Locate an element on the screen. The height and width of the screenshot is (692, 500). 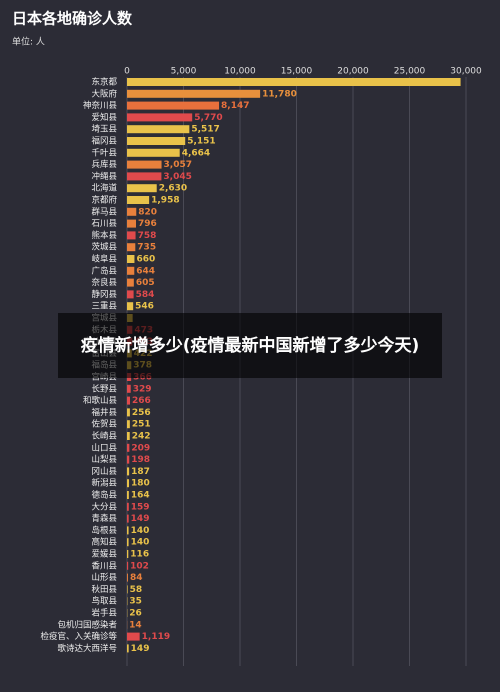
value-label: 149 is located at coordinates (140, 649).